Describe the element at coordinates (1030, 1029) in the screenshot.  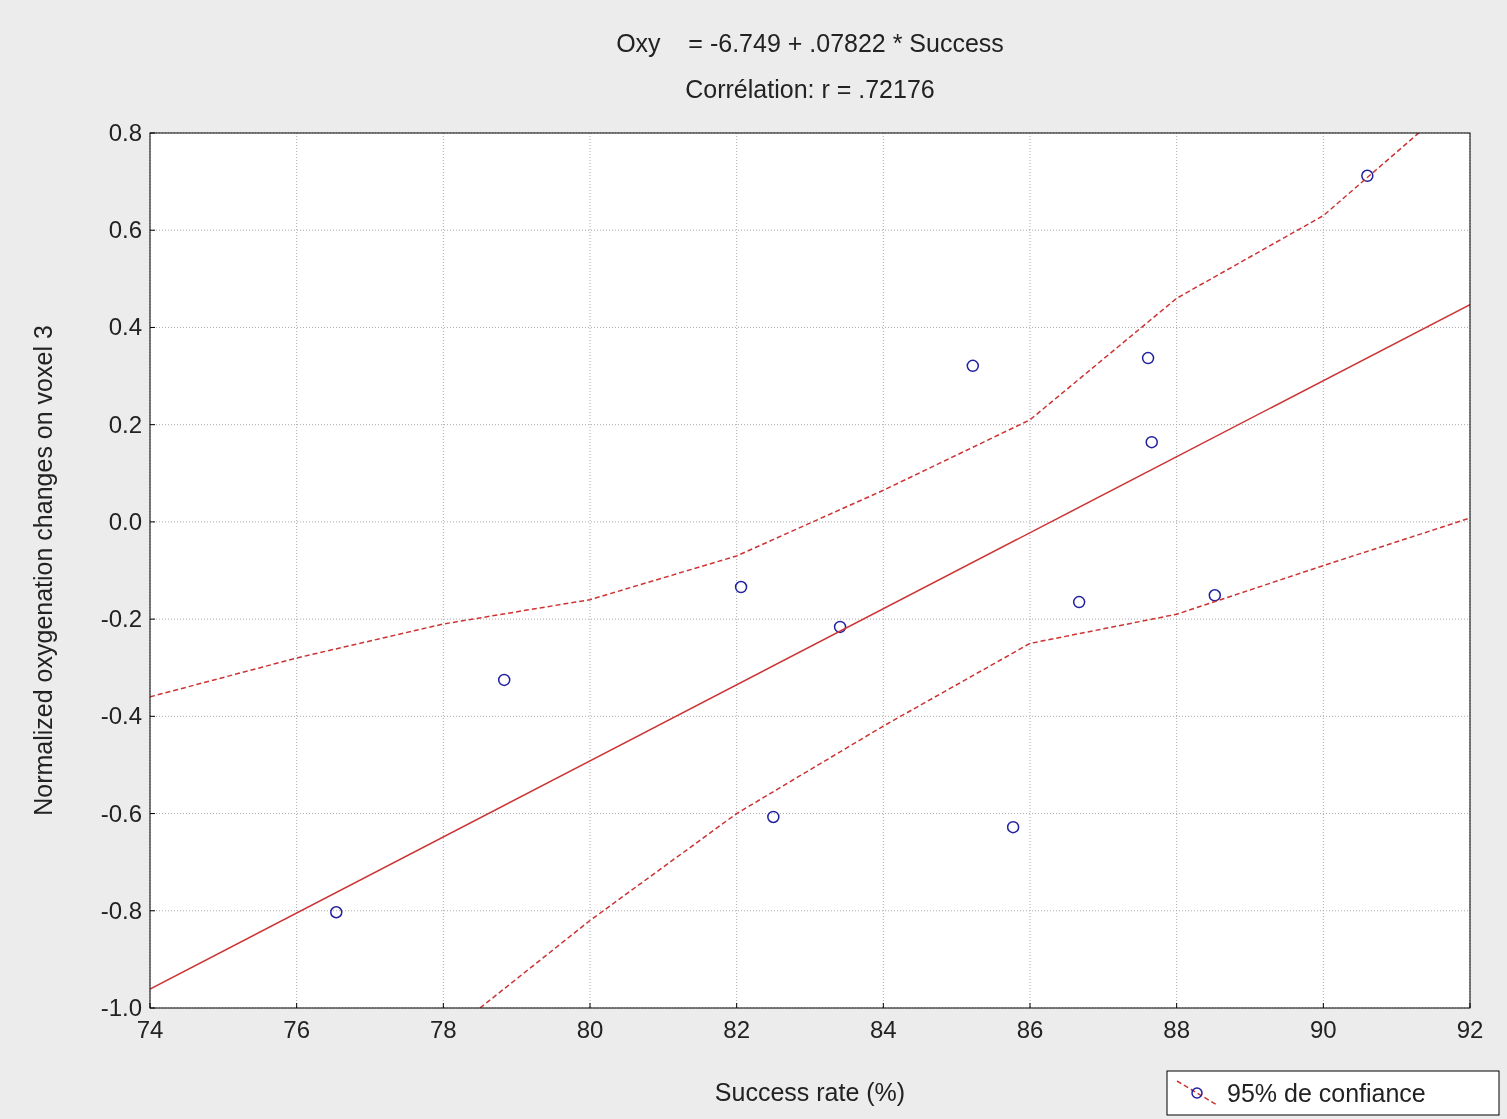
I see `x-tick-label: 86` at that location.